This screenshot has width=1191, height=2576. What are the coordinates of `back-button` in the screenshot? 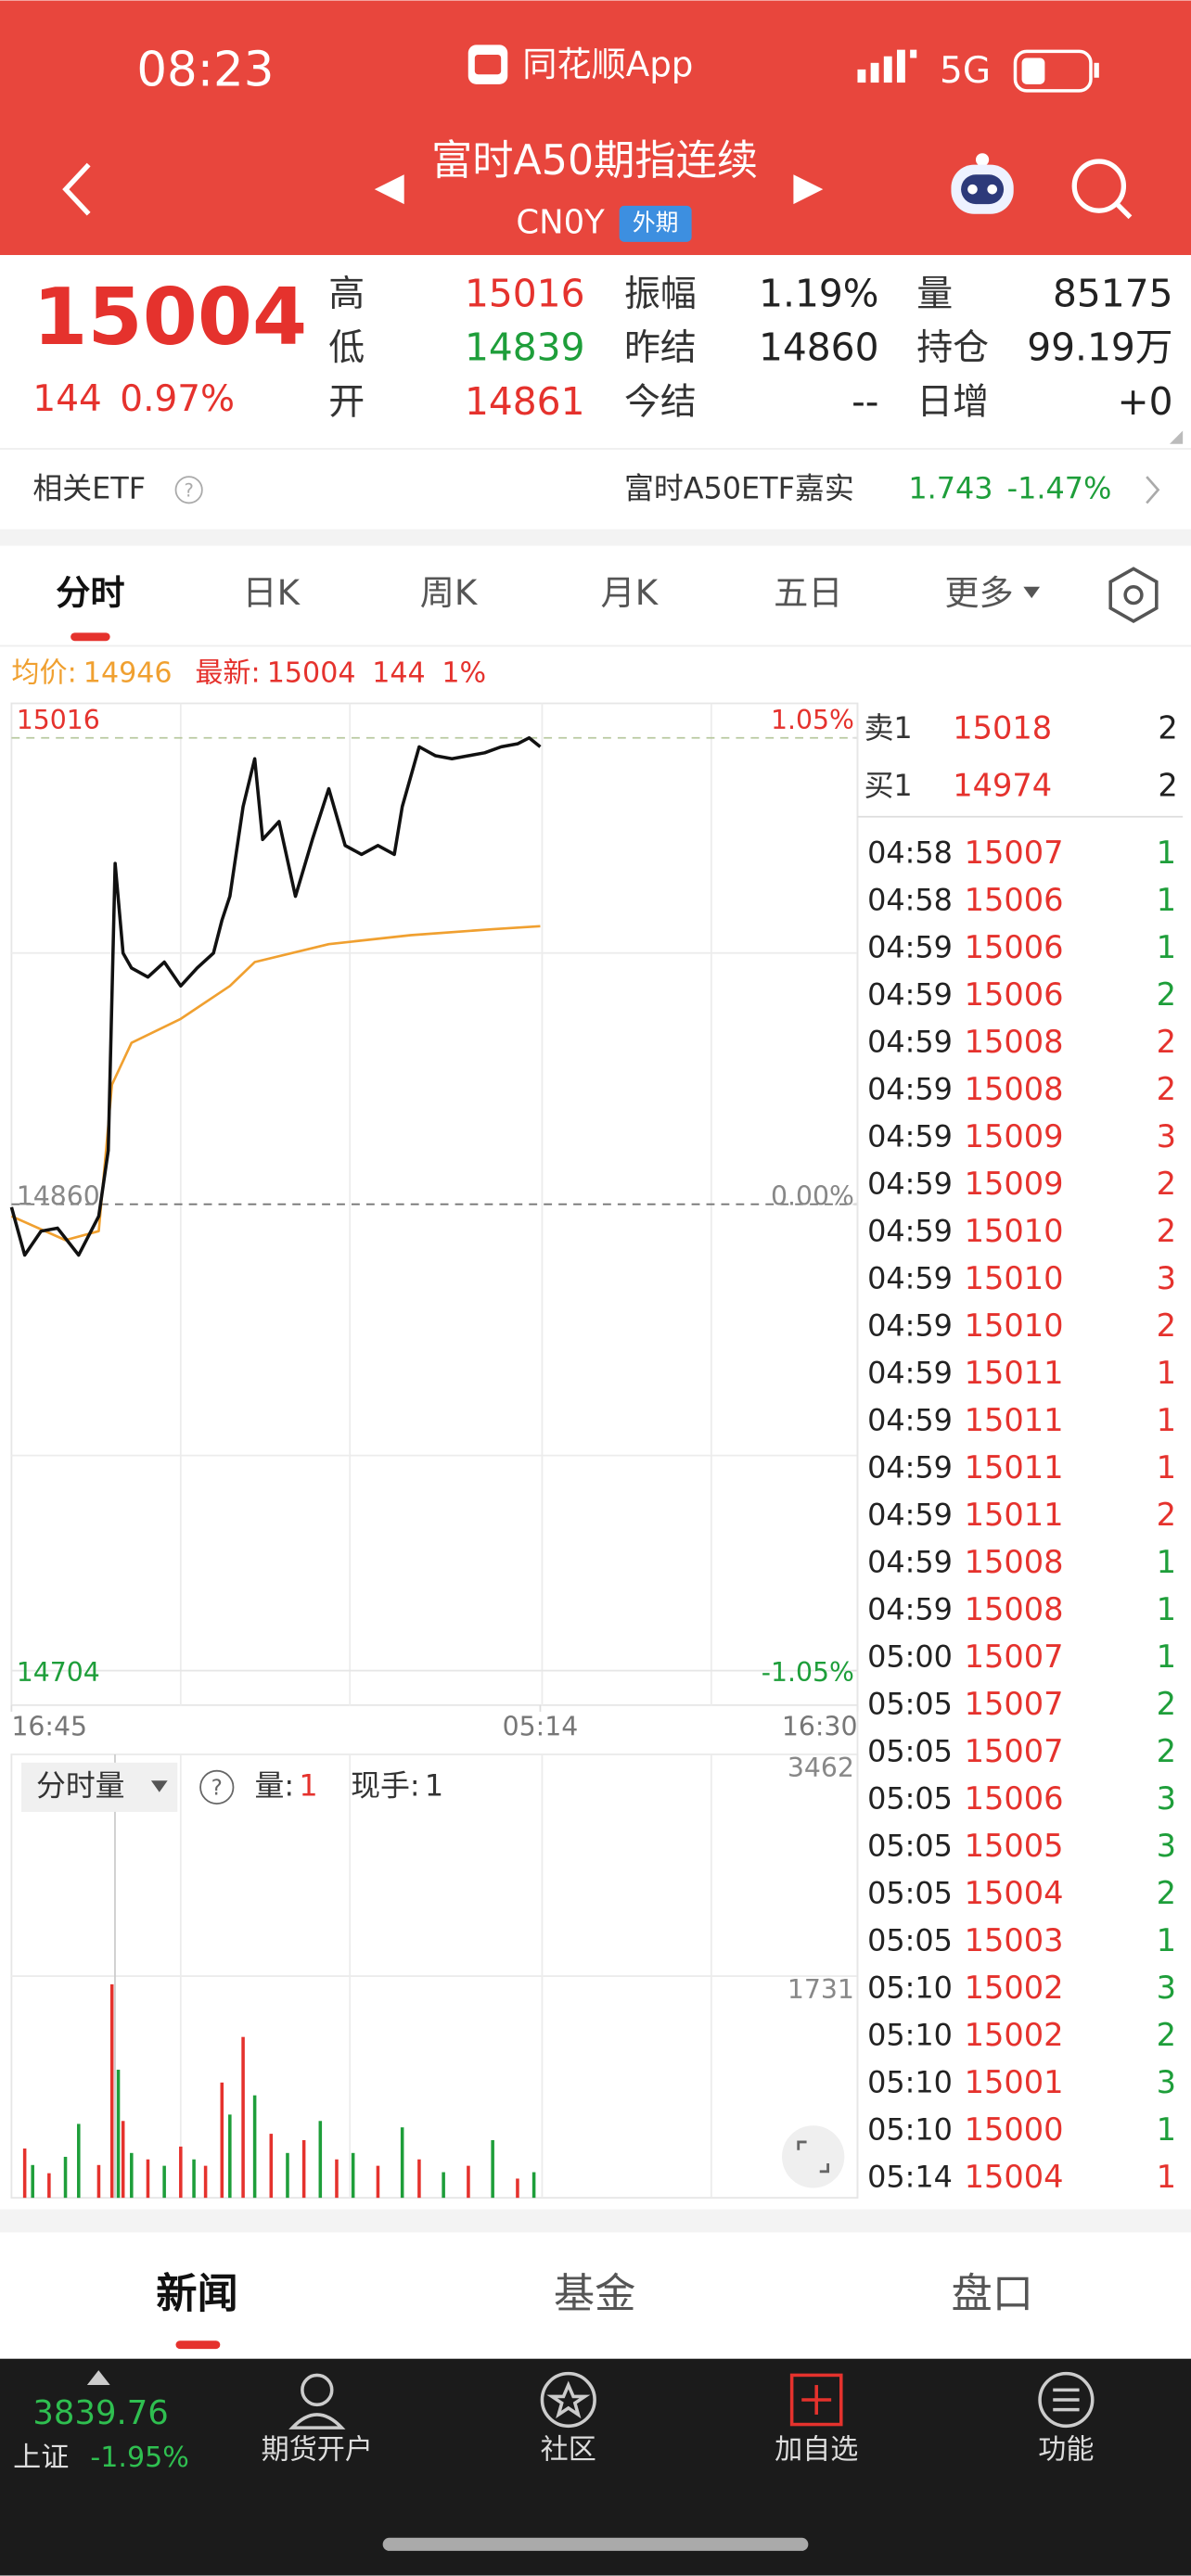 It's located at (76, 189).